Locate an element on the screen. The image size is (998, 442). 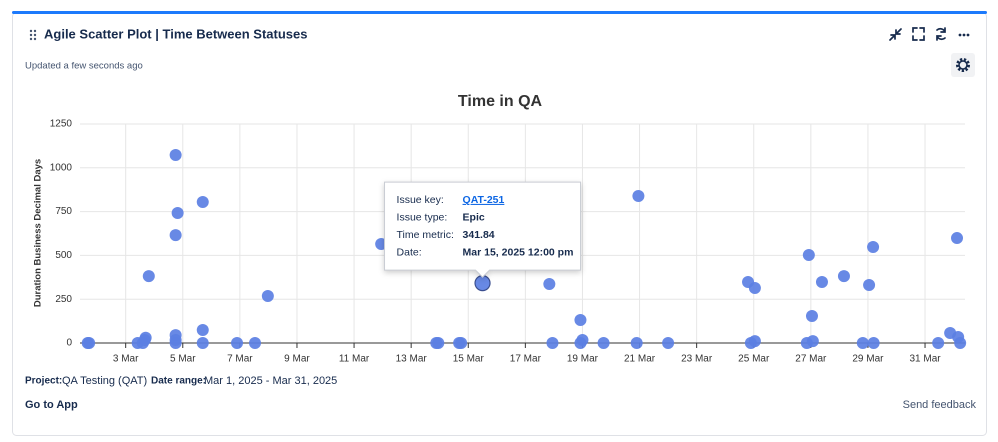
y-tick-label: 500 is located at coordinates (63, 255).